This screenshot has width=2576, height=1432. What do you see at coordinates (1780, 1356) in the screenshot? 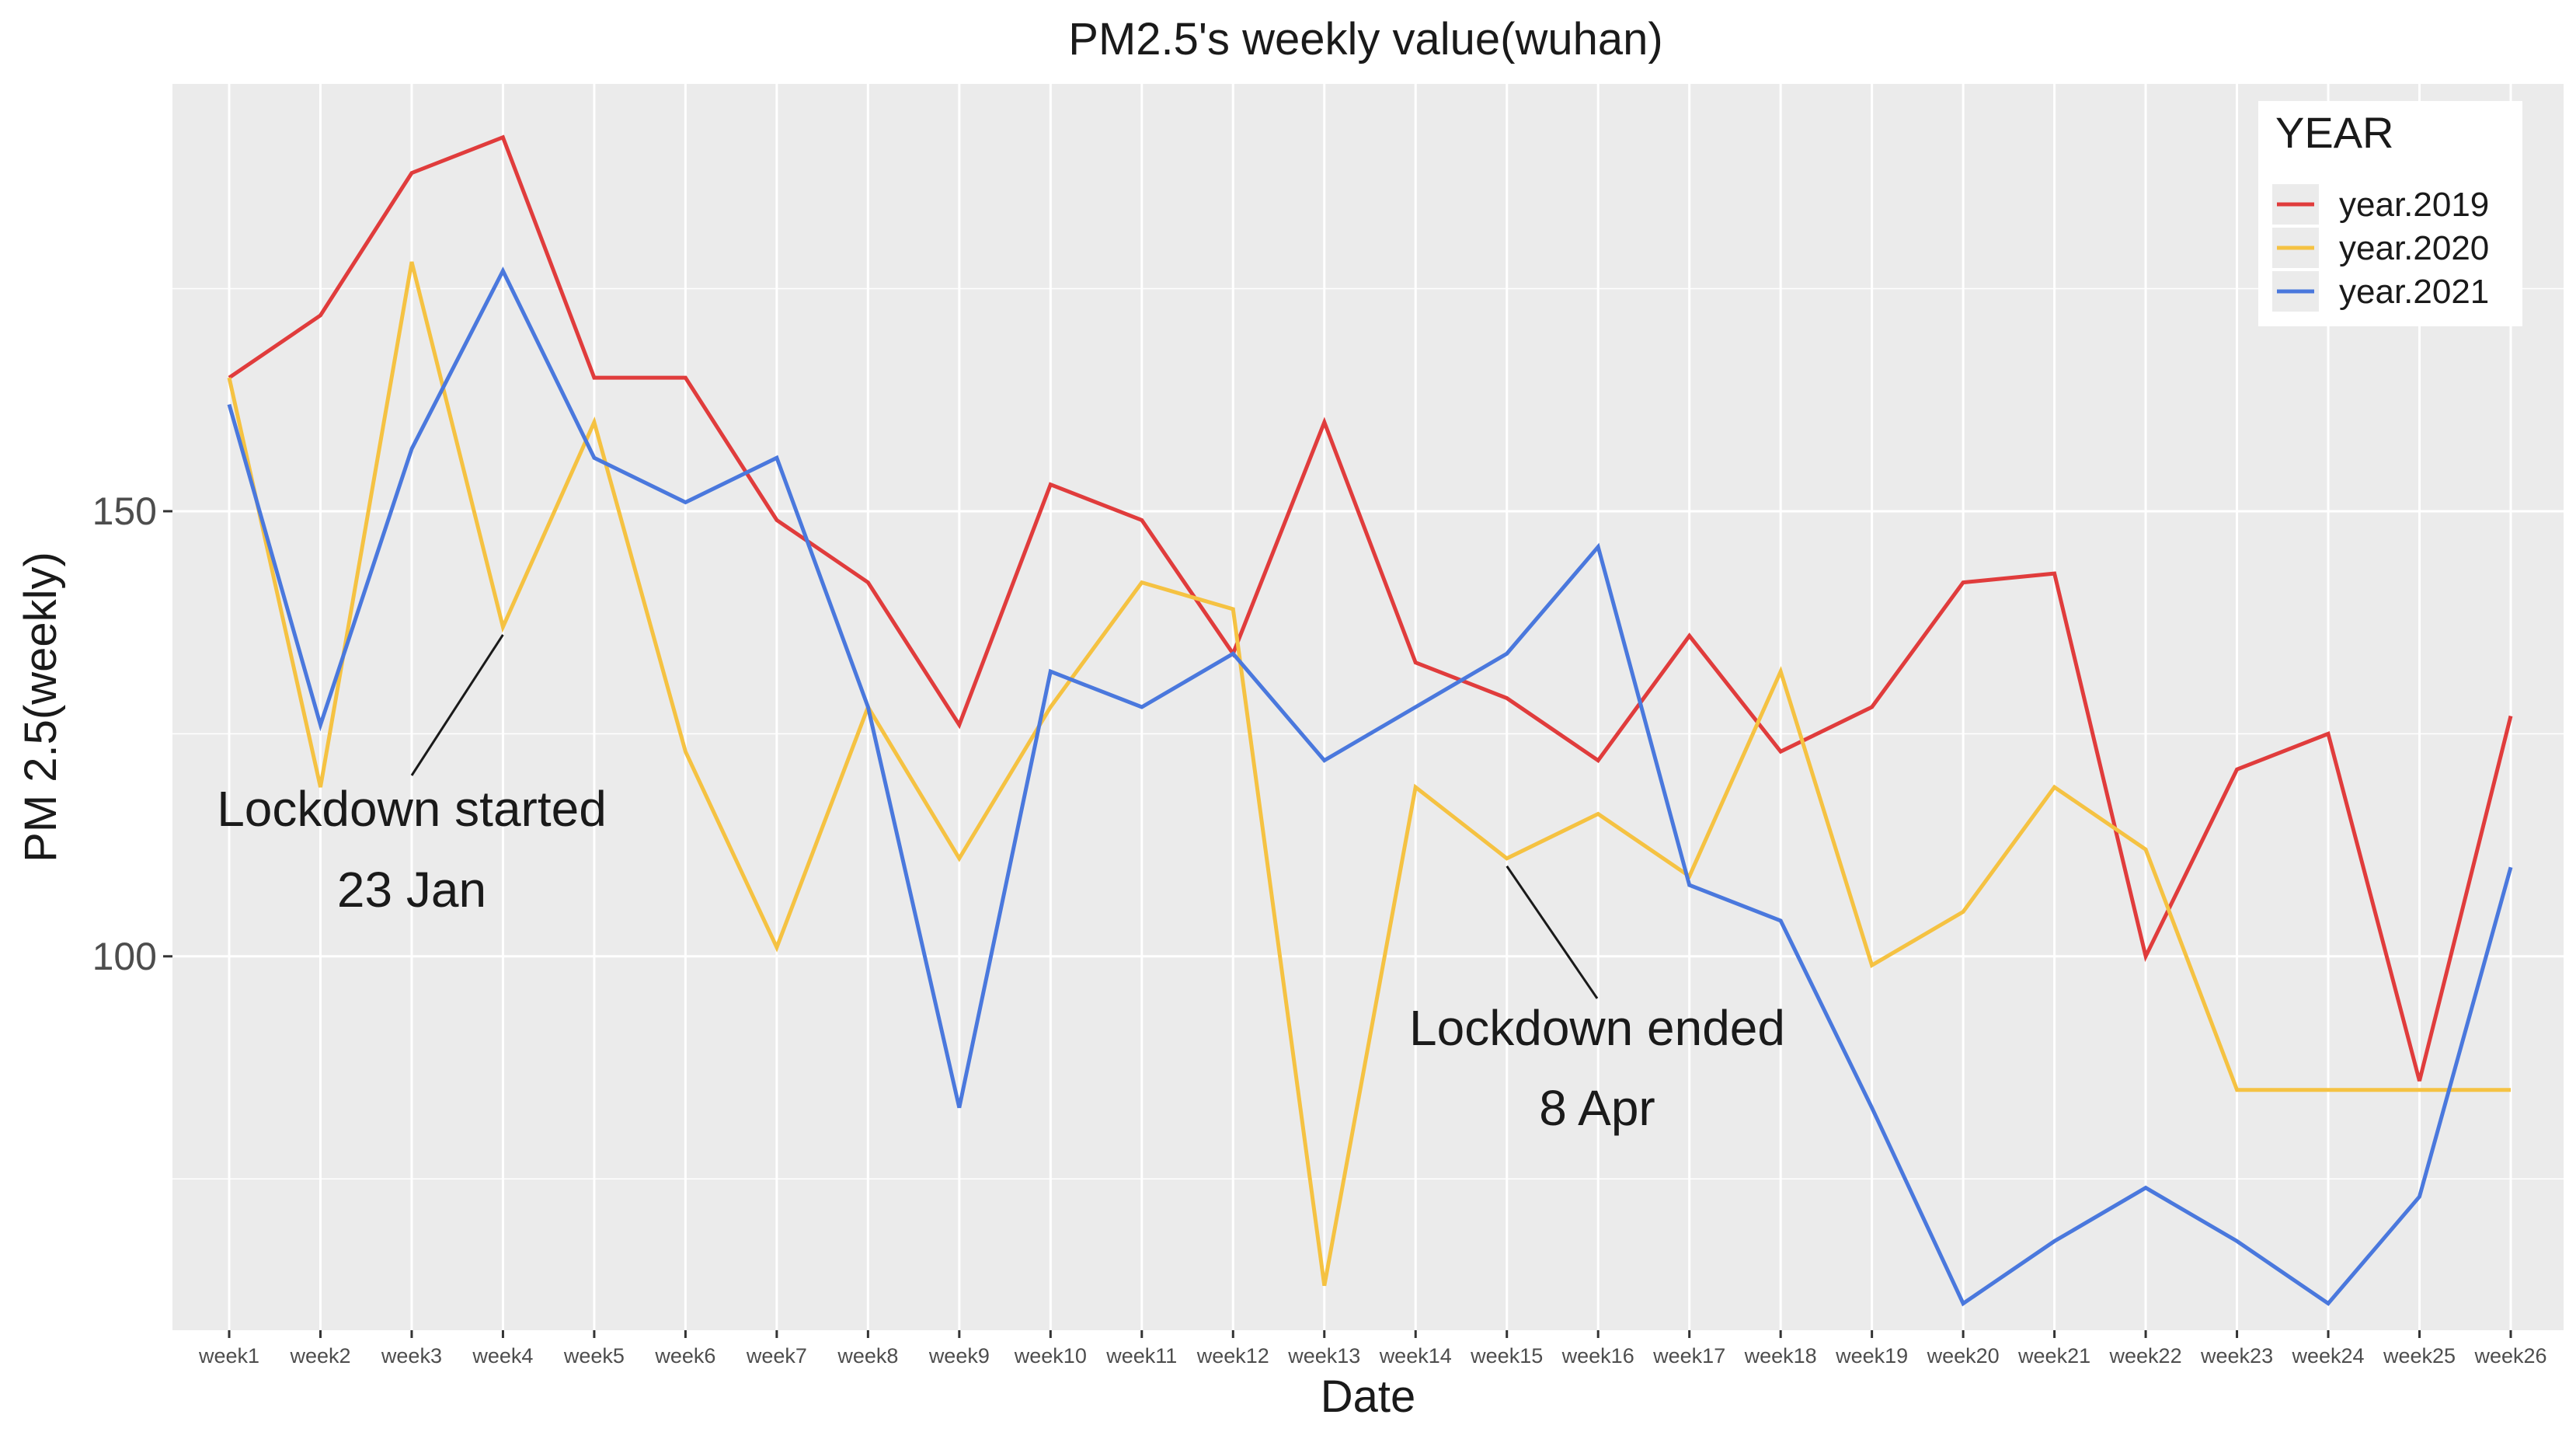
I see `x-tick-label: week18` at bounding box center [1780, 1356].